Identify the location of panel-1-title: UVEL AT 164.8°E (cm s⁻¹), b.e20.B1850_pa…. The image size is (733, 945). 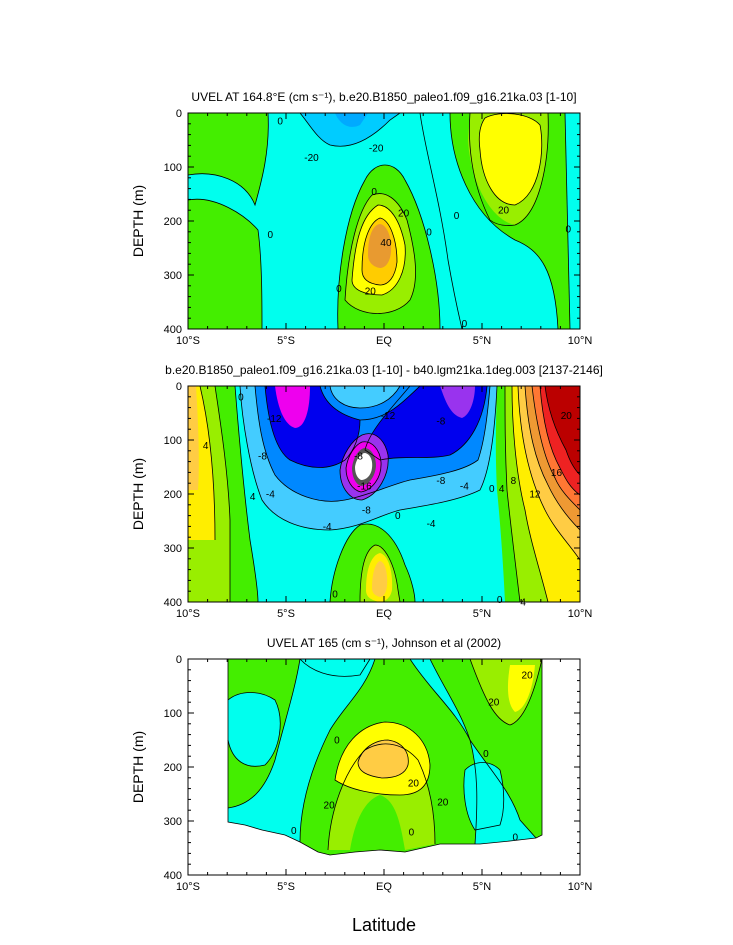
(383, 97).